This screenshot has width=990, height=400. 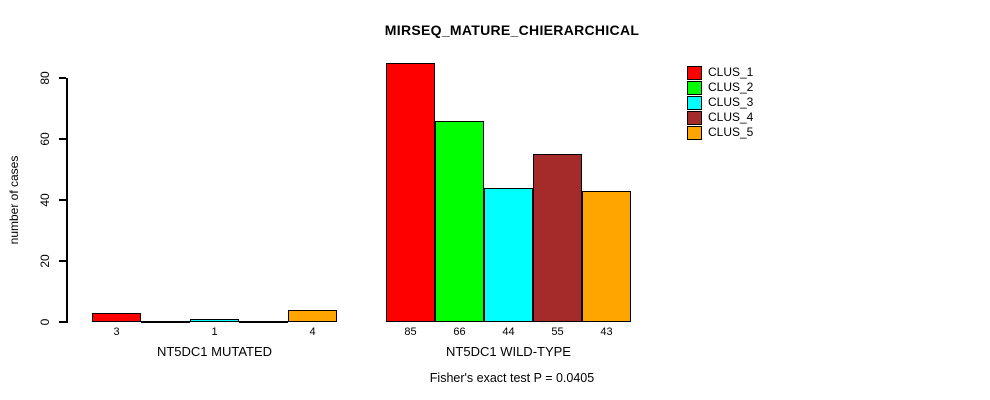 I want to click on bar-value-label: 85, so click(x=410, y=332).